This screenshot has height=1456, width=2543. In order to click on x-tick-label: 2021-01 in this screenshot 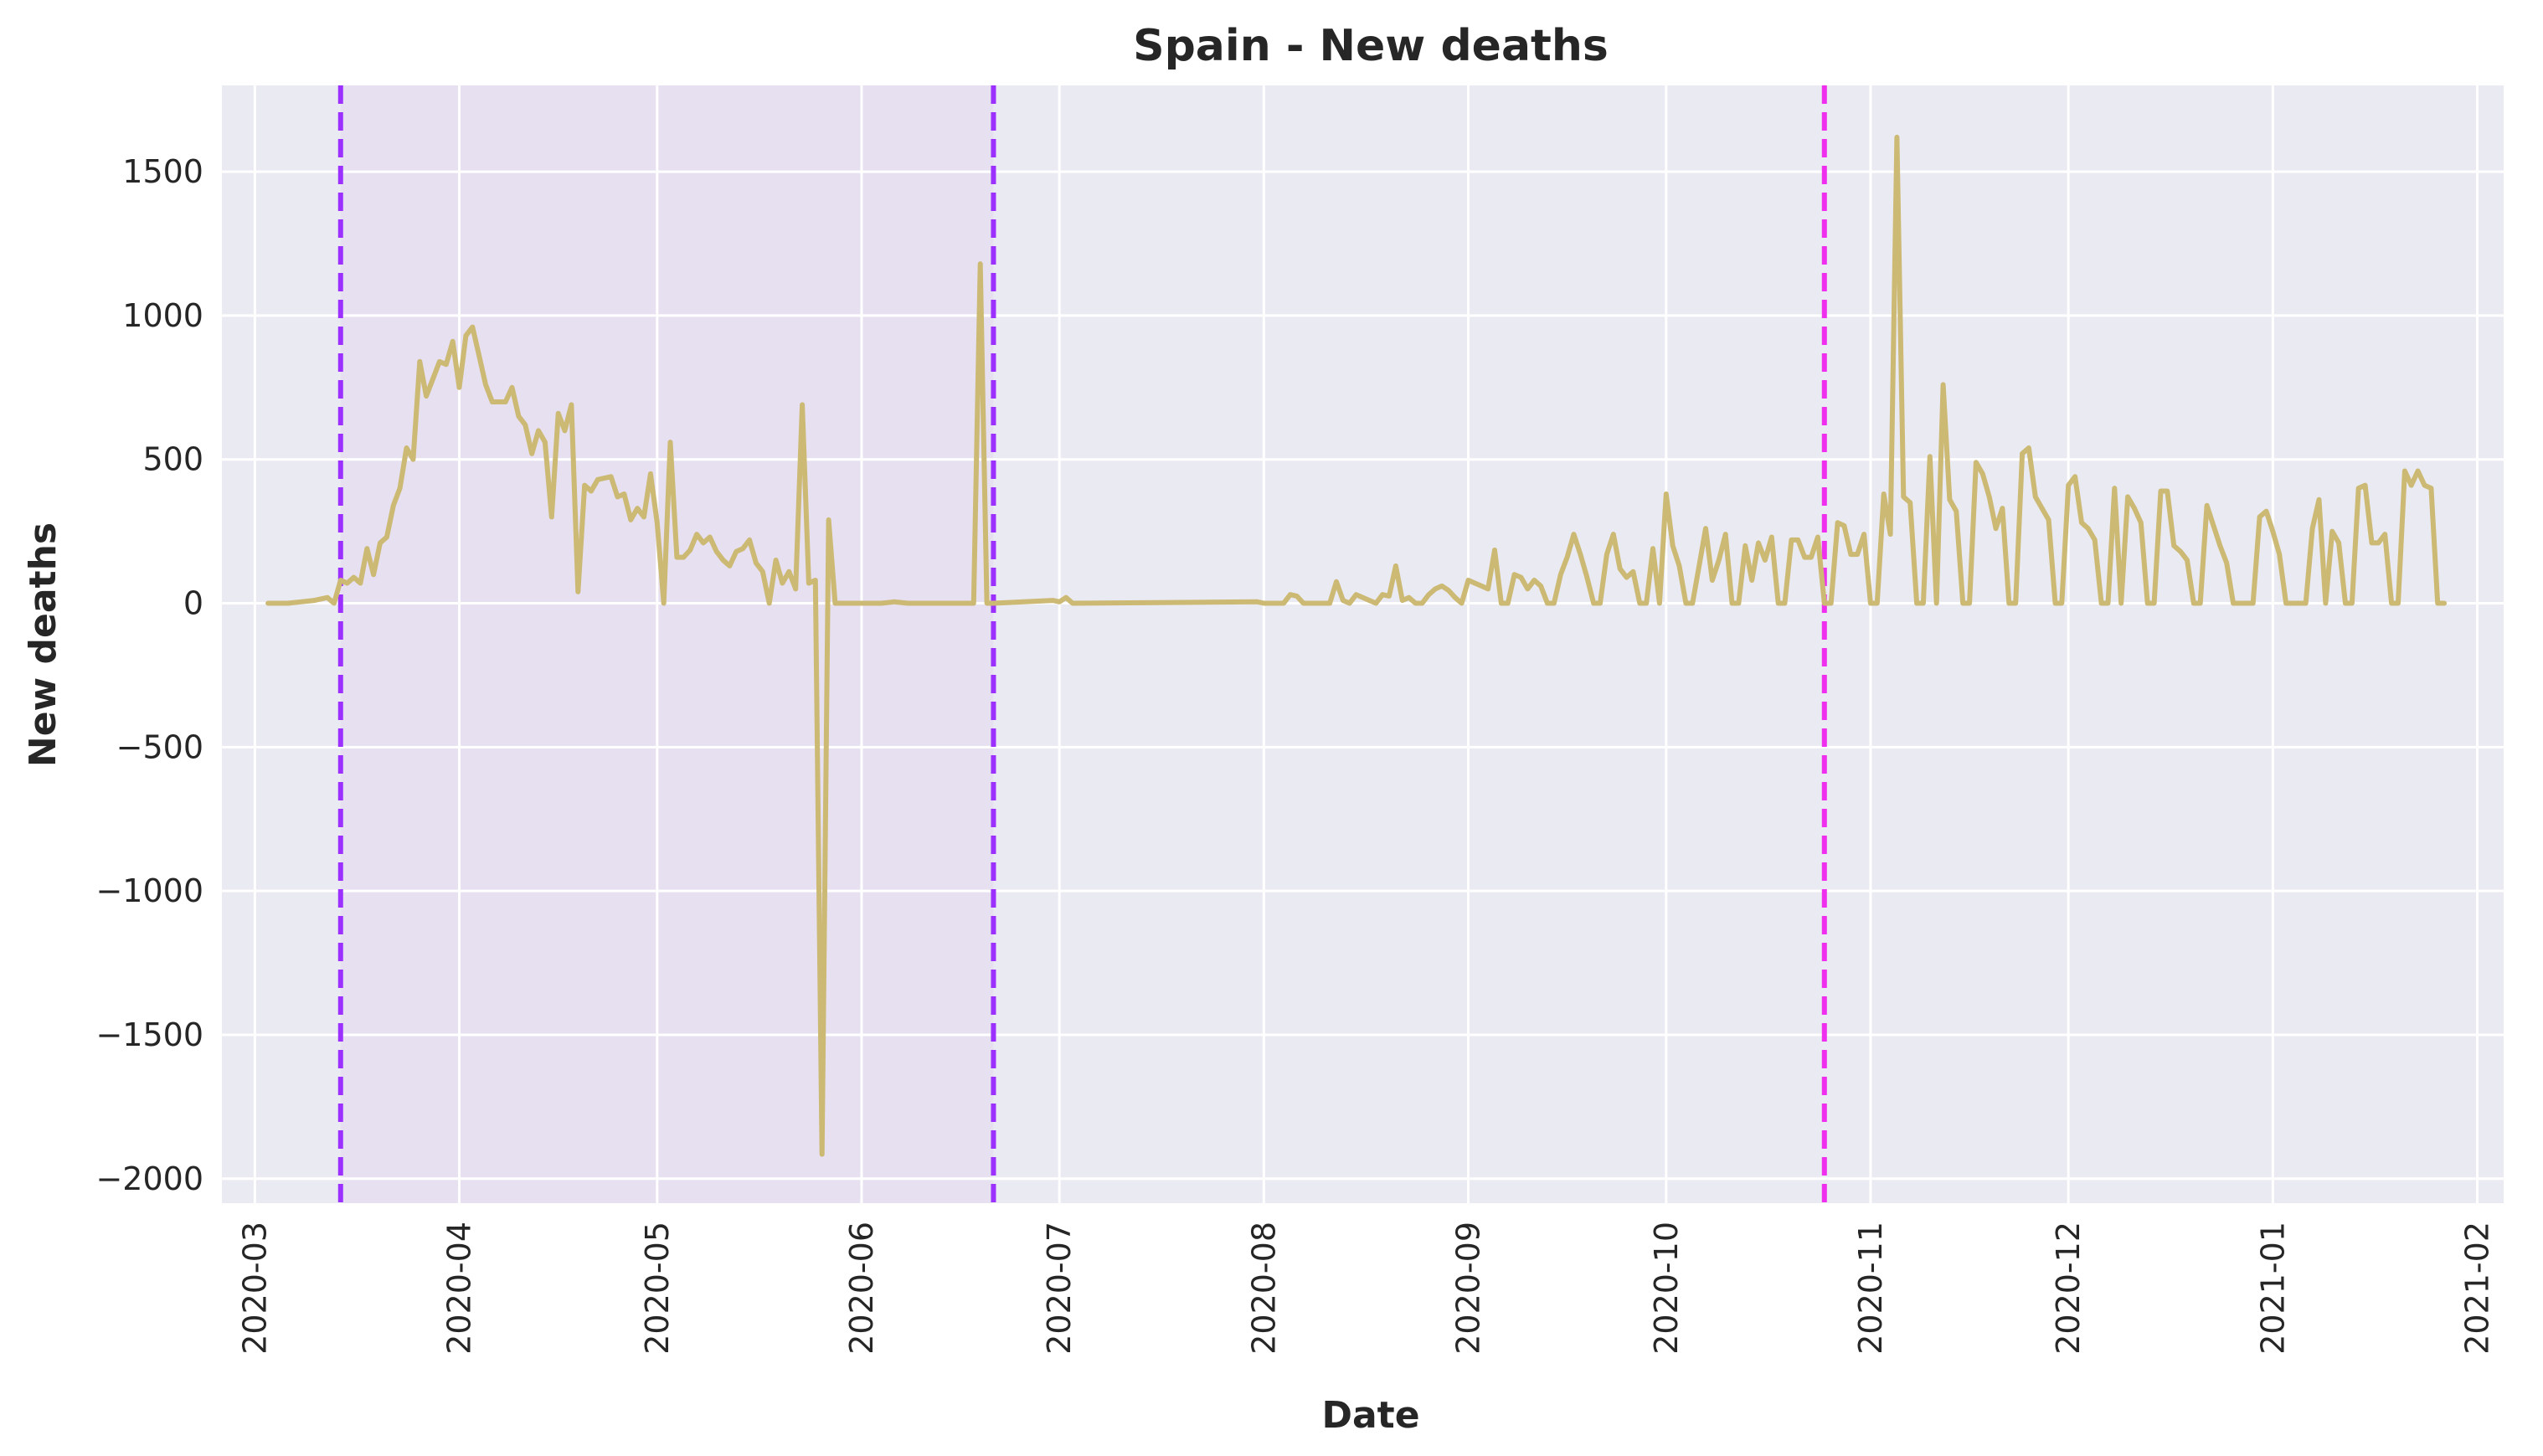, I will do `click(2272, 1288)`.